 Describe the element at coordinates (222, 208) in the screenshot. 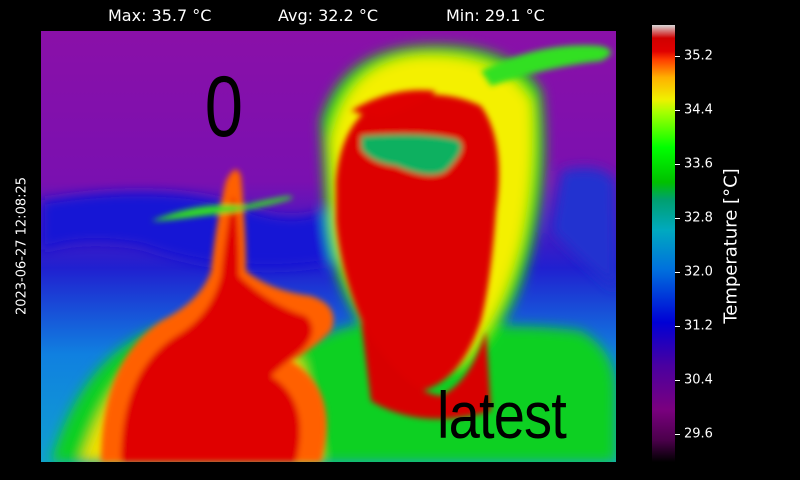

I see `finger-glow` at that location.